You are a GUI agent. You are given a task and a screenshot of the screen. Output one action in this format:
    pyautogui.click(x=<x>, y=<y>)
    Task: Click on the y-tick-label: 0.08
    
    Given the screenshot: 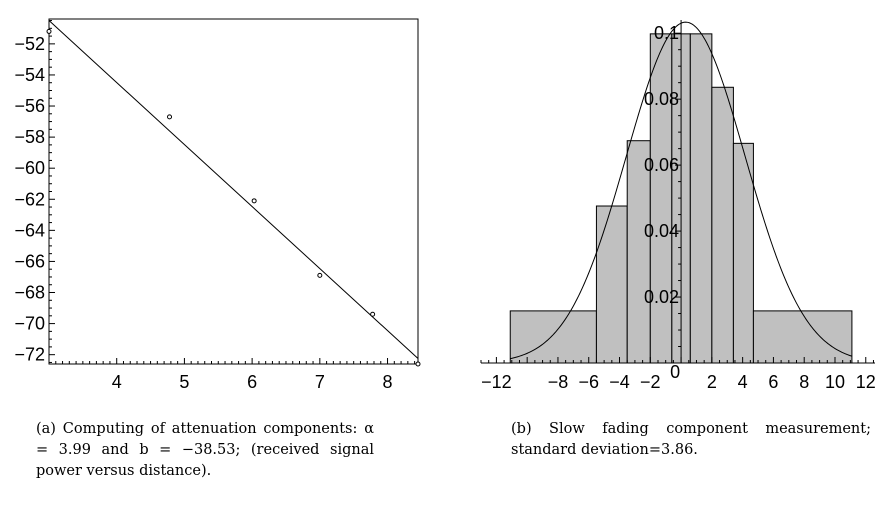 What is the action you would take?
    pyautogui.click(x=661, y=99)
    